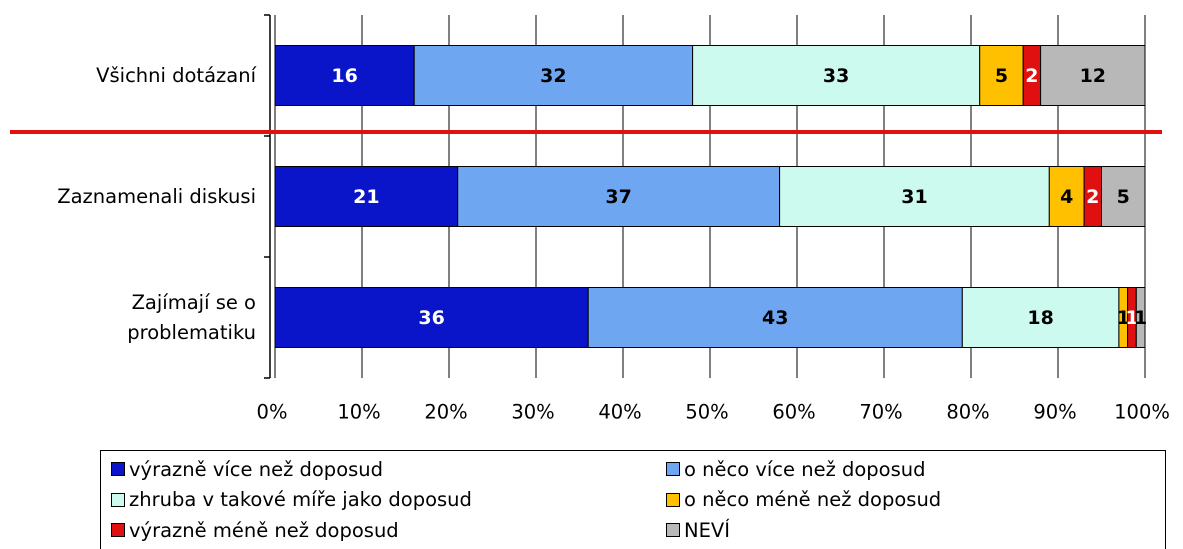  Describe the element at coordinates (706, 412) in the screenshot. I see `x-tick-label: 50%` at that location.